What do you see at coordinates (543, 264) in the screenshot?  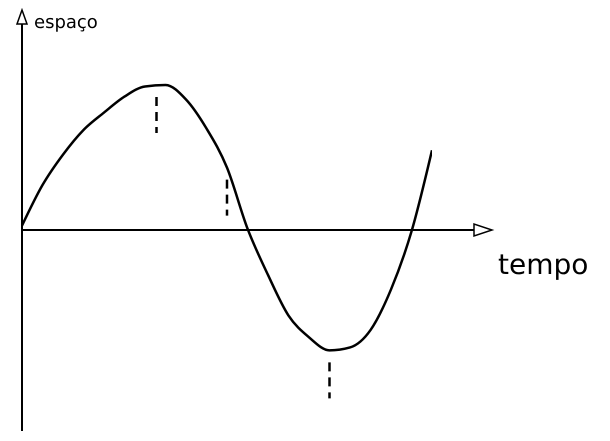 I see `x-axis-title: tempo` at bounding box center [543, 264].